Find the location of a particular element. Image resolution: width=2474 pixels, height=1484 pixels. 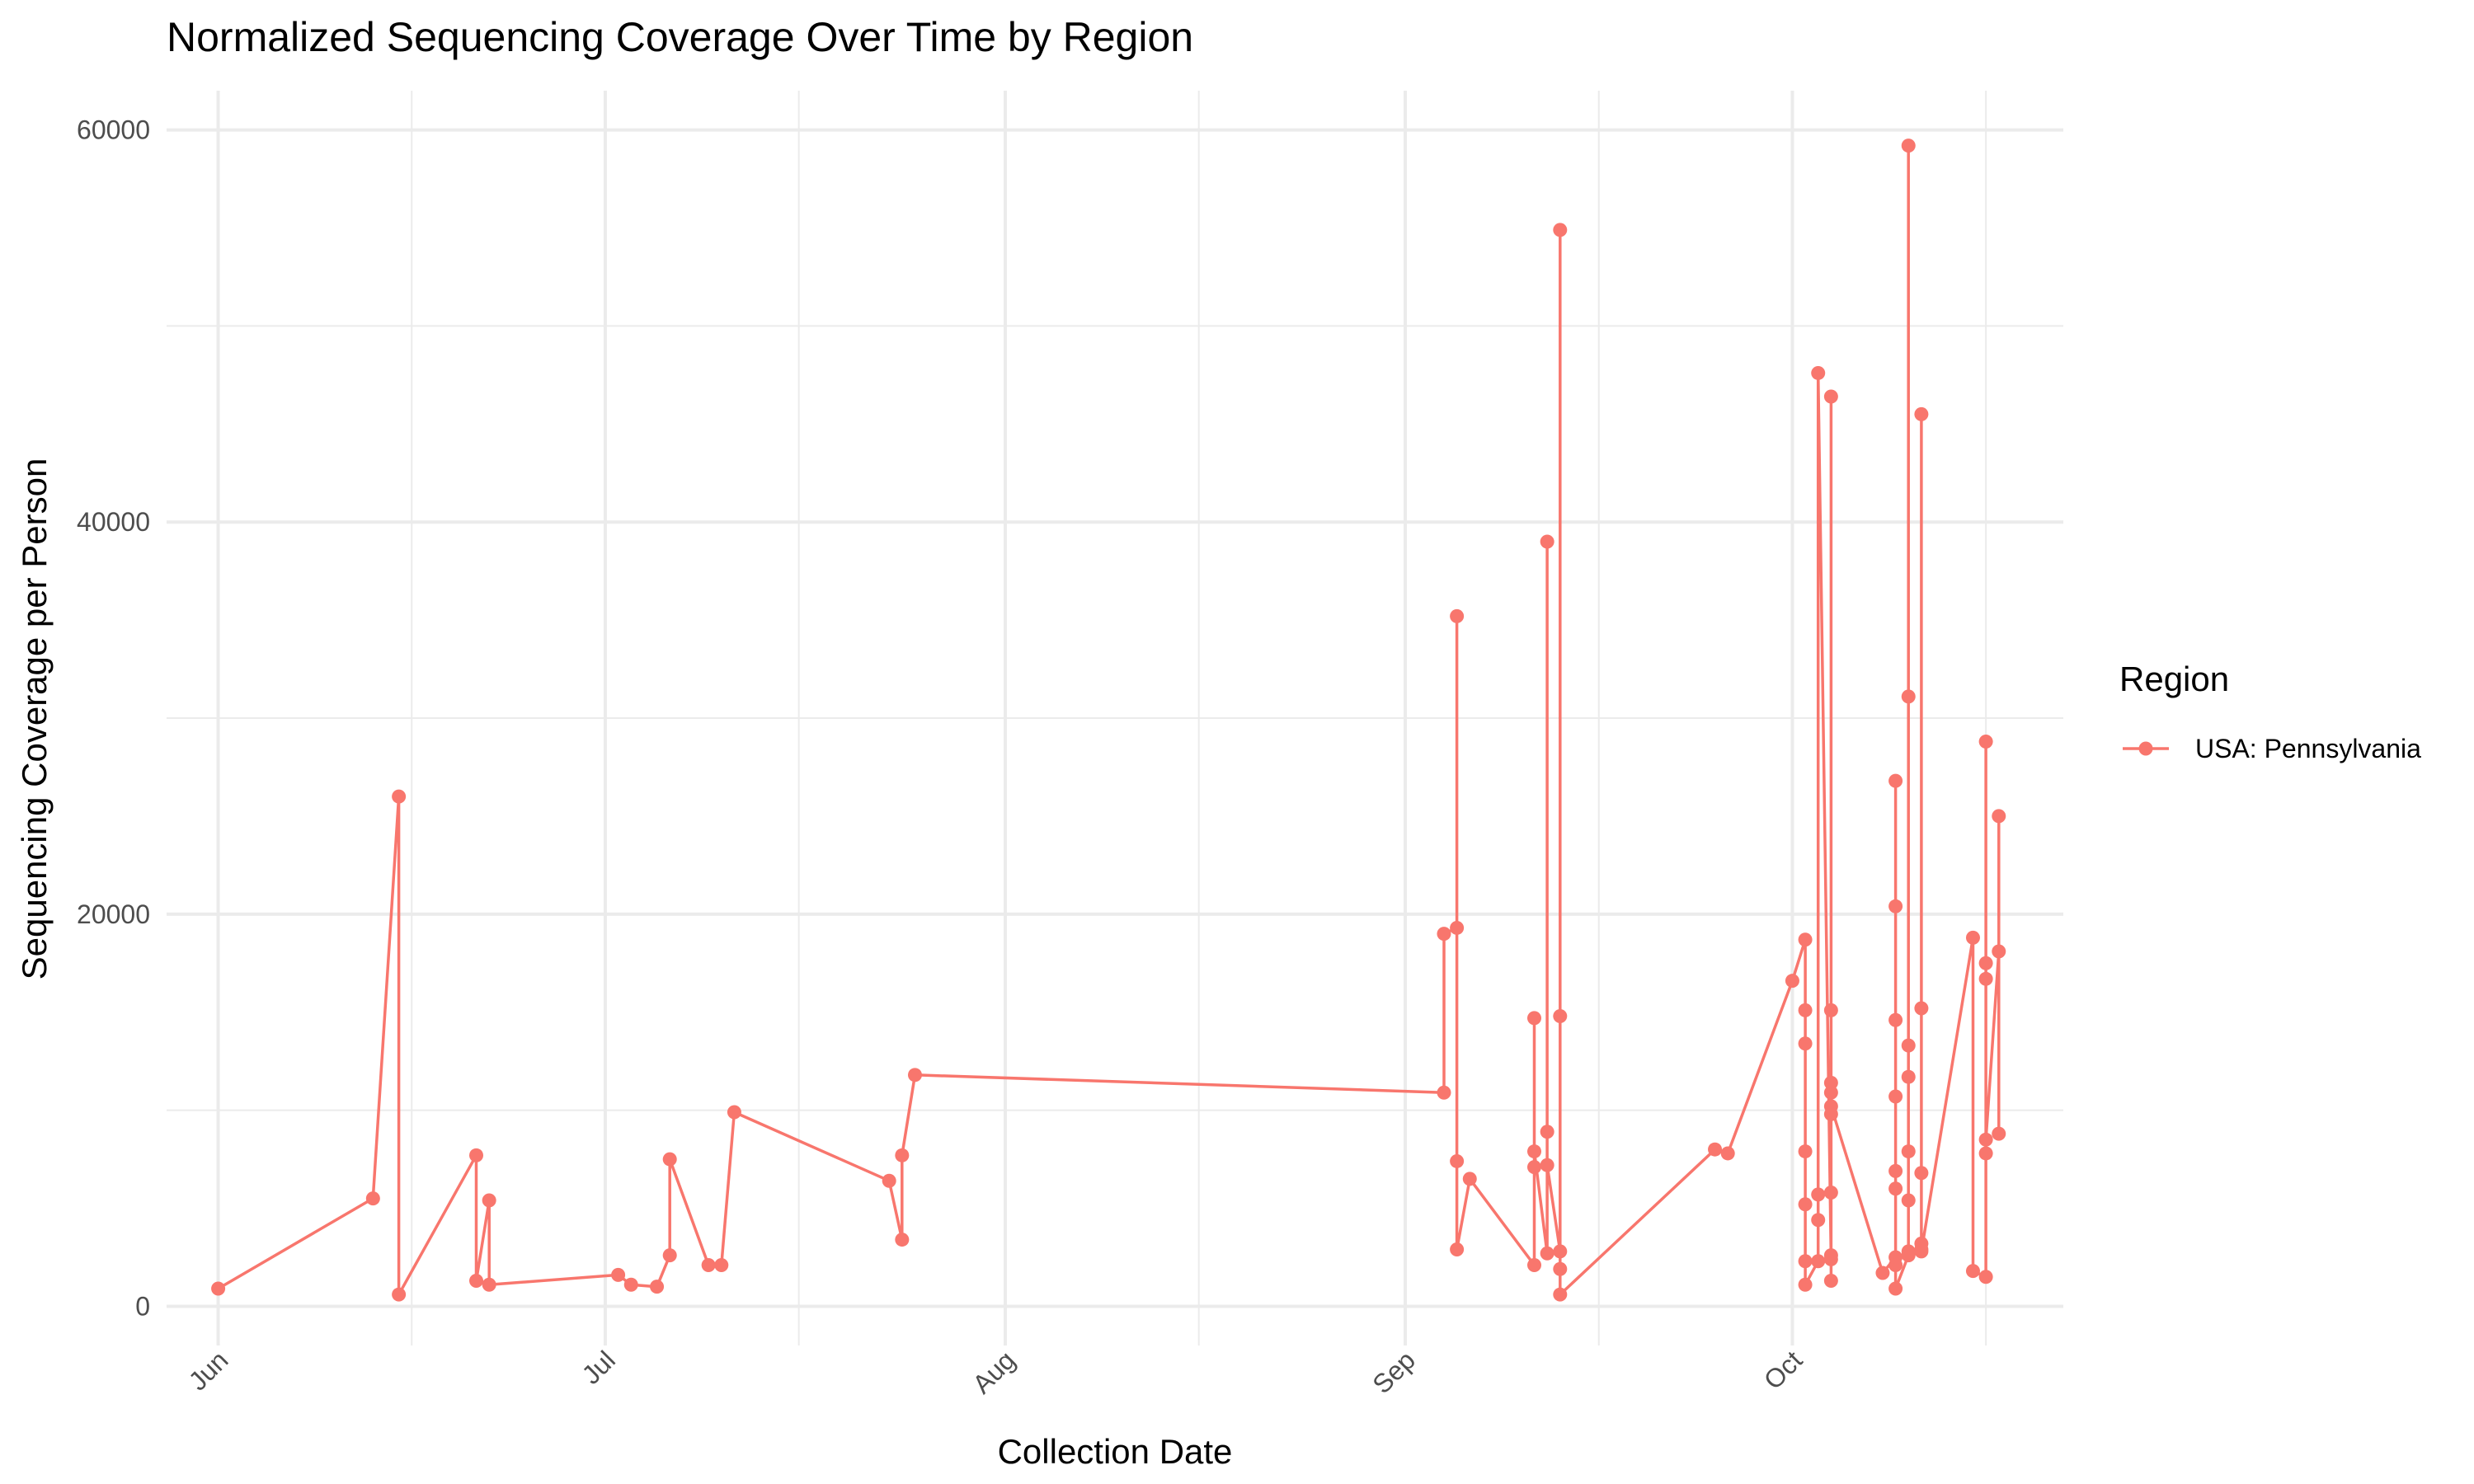

y-tick-label: 40000 is located at coordinates (113, 522).